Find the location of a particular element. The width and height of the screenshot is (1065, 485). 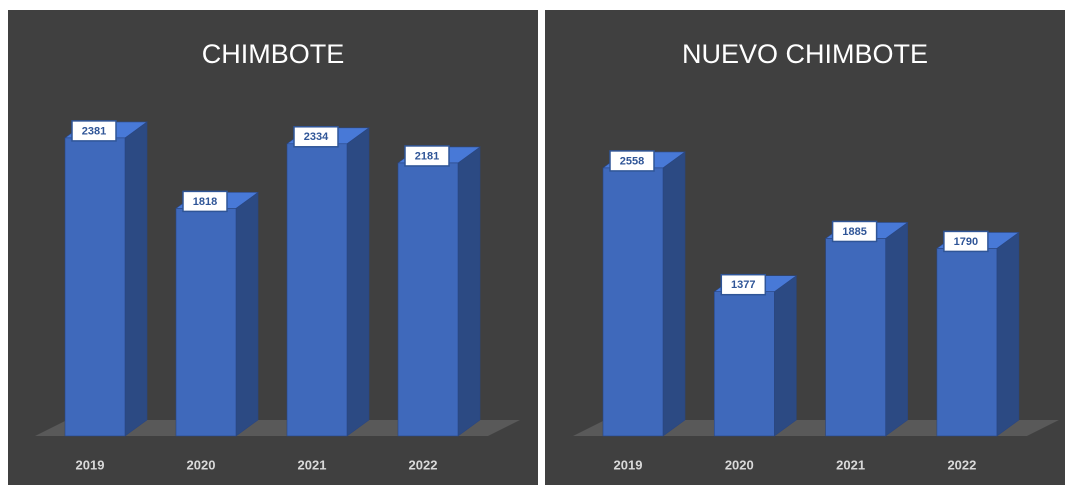

data-label: 1377 is located at coordinates (743, 285).